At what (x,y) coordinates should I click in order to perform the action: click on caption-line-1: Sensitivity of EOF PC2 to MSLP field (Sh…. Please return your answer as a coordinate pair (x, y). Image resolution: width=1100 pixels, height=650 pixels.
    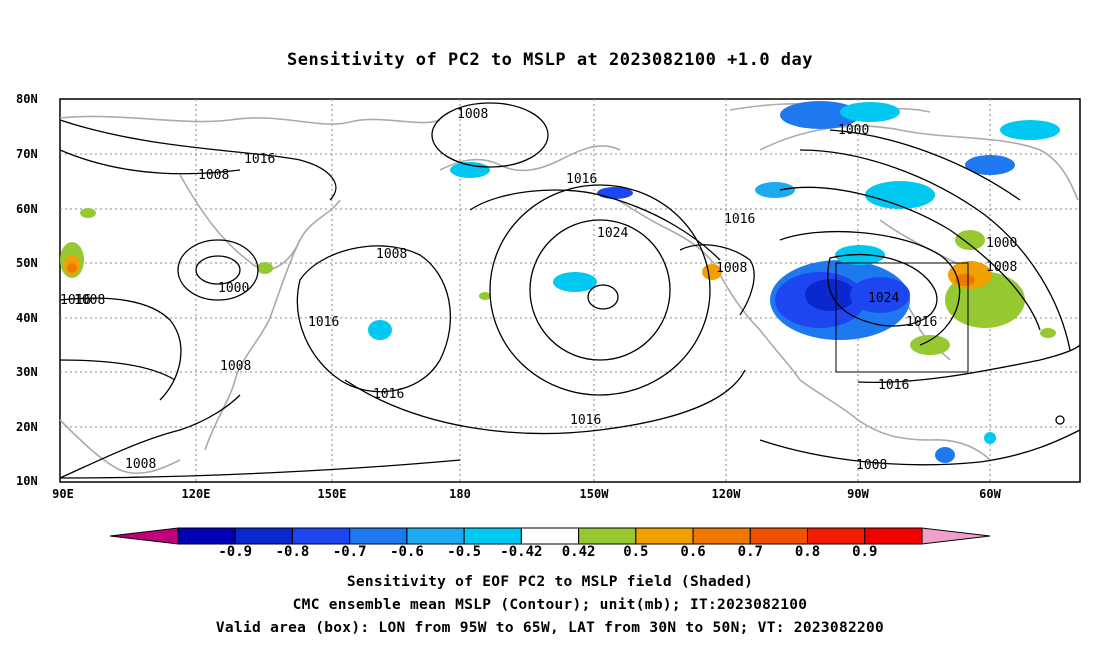
    Looking at the image, I should click on (550, 582).